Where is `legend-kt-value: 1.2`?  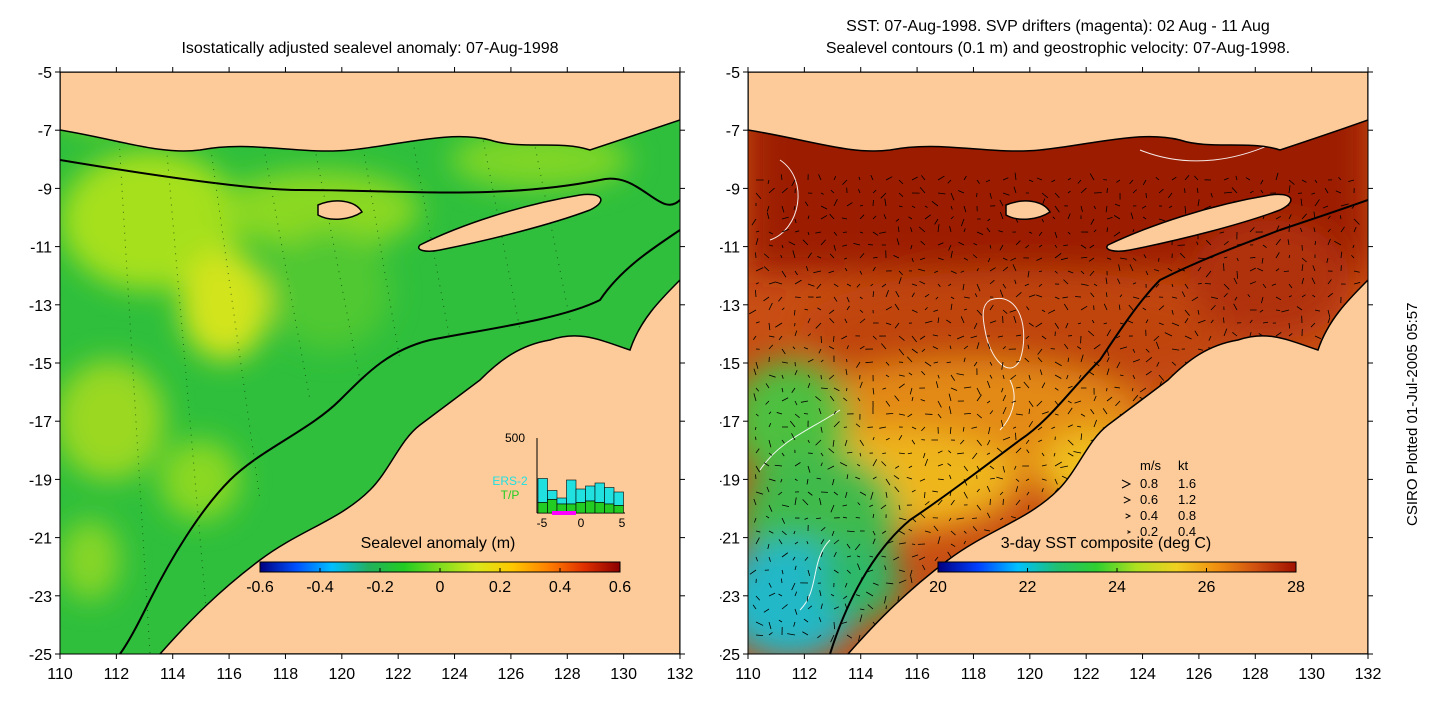 legend-kt-value: 1.2 is located at coordinates (1187, 499).